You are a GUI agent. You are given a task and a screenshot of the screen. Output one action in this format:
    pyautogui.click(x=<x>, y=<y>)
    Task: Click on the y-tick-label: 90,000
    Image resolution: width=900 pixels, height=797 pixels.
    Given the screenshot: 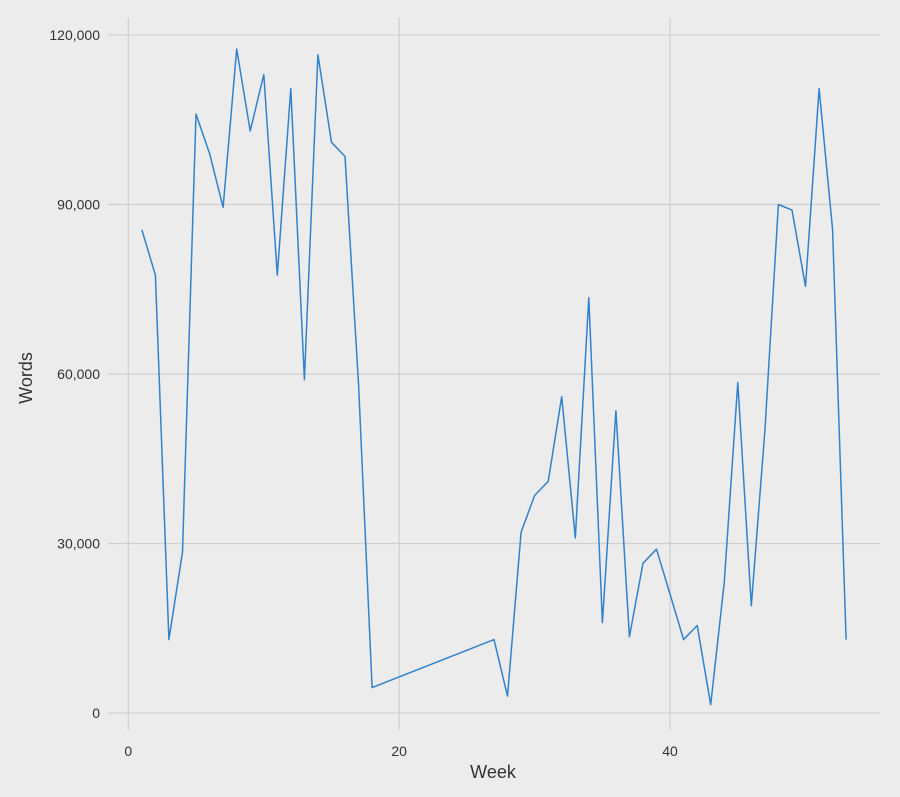 What is the action you would take?
    pyautogui.click(x=78, y=204)
    